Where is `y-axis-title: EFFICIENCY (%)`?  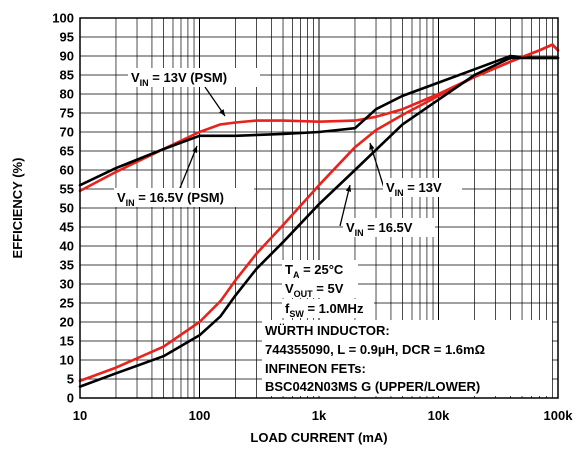 y-axis-title: EFFICIENCY (%) is located at coordinates (17, 208).